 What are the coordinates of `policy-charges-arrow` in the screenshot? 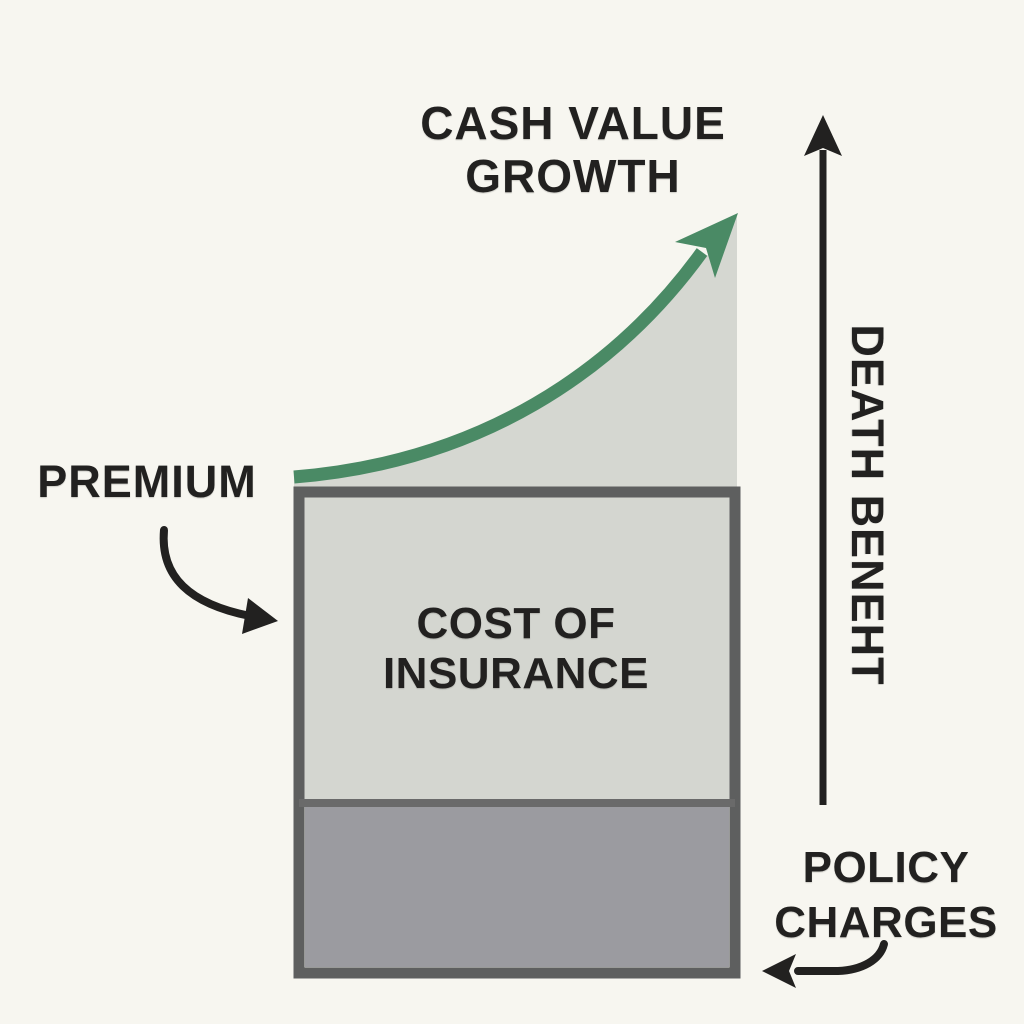 It's located at (841, 957).